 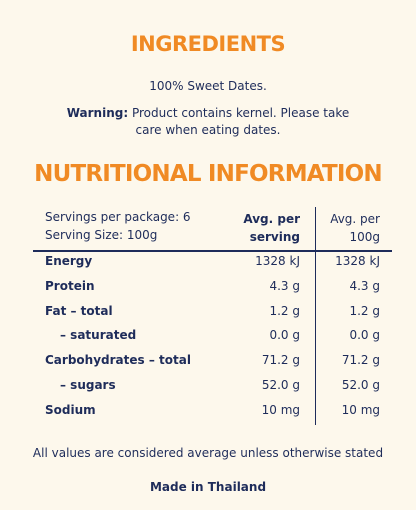 What do you see at coordinates (284, 285) in the screenshot?
I see `per-serving: 4.3 g` at bounding box center [284, 285].